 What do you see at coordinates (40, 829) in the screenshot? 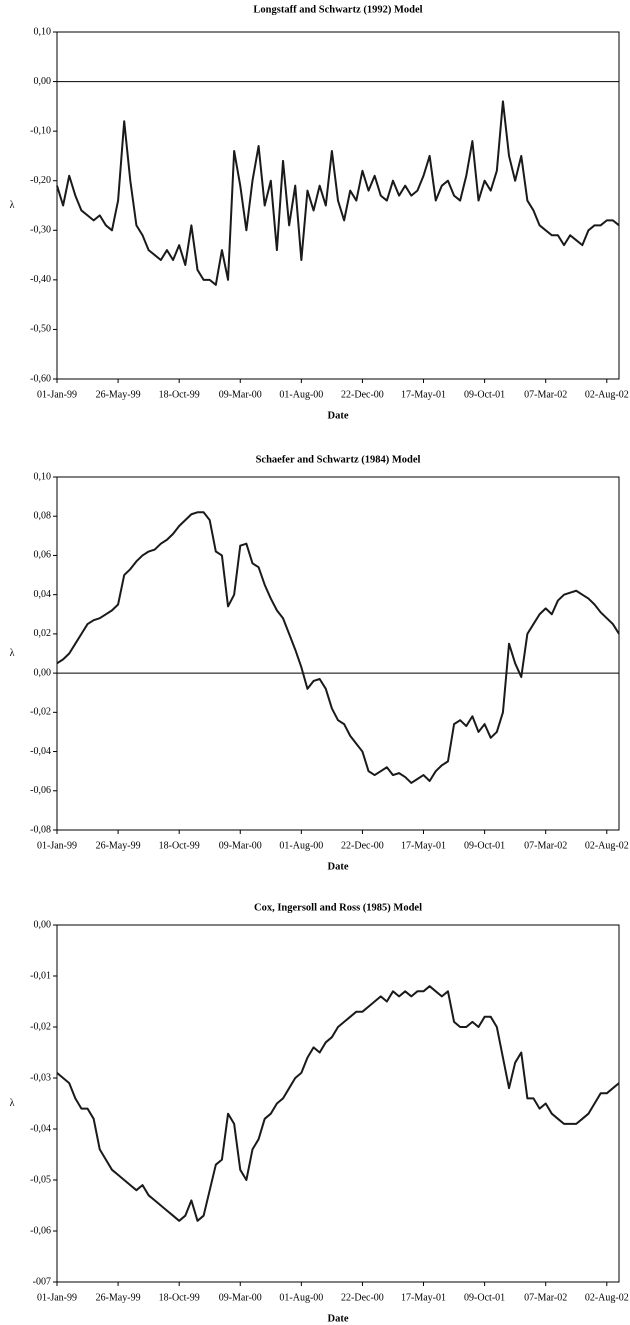
I see `y-tick-label: -0,08` at bounding box center [40, 829].